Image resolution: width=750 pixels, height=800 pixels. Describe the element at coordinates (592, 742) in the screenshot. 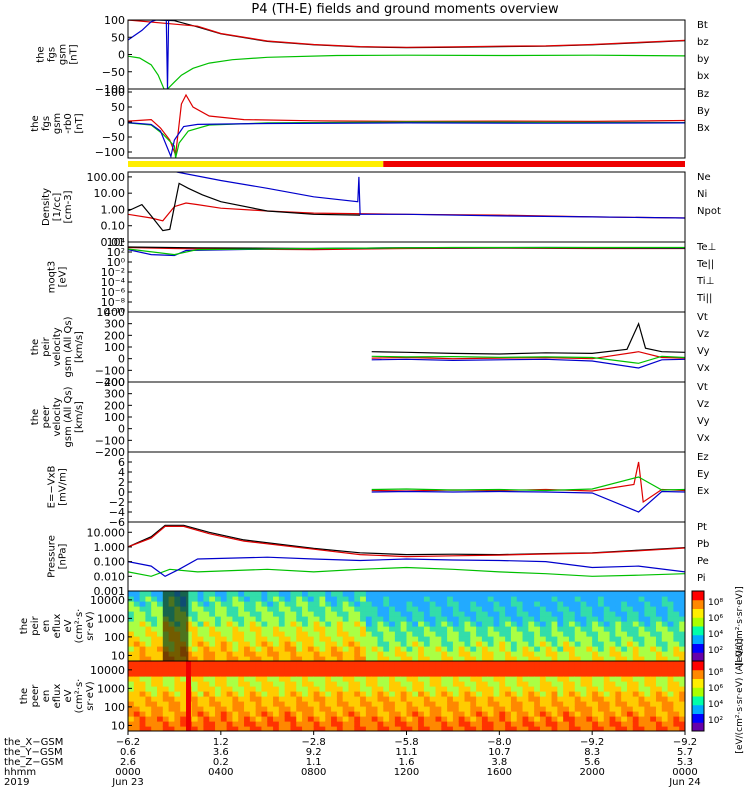

I see `x-tick-label: −9.2` at that location.